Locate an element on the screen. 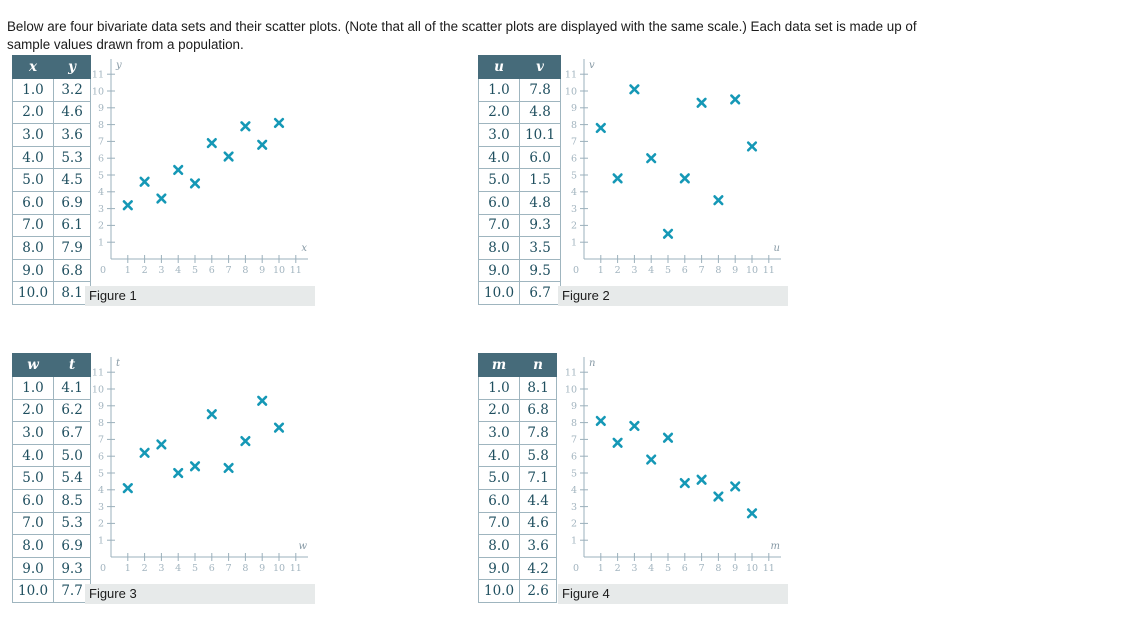 This screenshot has height=619, width=1130. y-tick-label: 11 is located at coordinates (98, 75).